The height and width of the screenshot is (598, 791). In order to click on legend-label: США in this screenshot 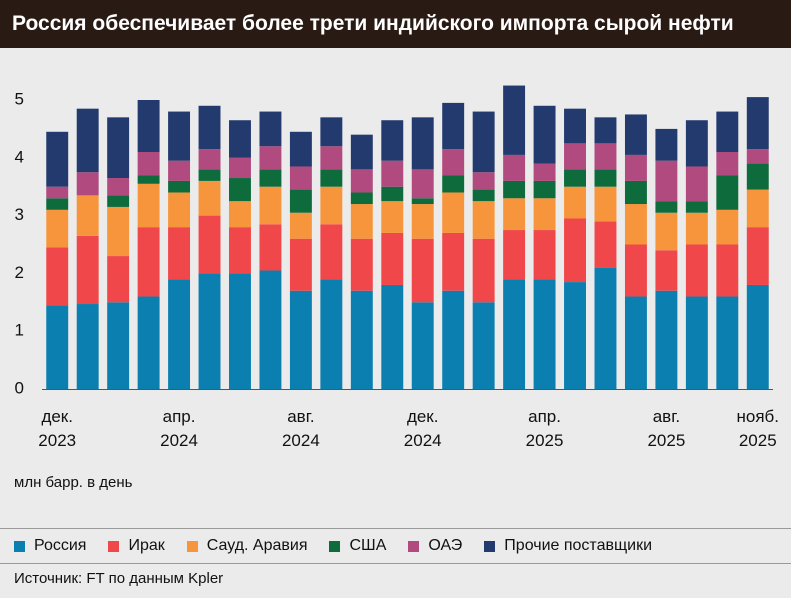, I will do `click(368, 545)`.